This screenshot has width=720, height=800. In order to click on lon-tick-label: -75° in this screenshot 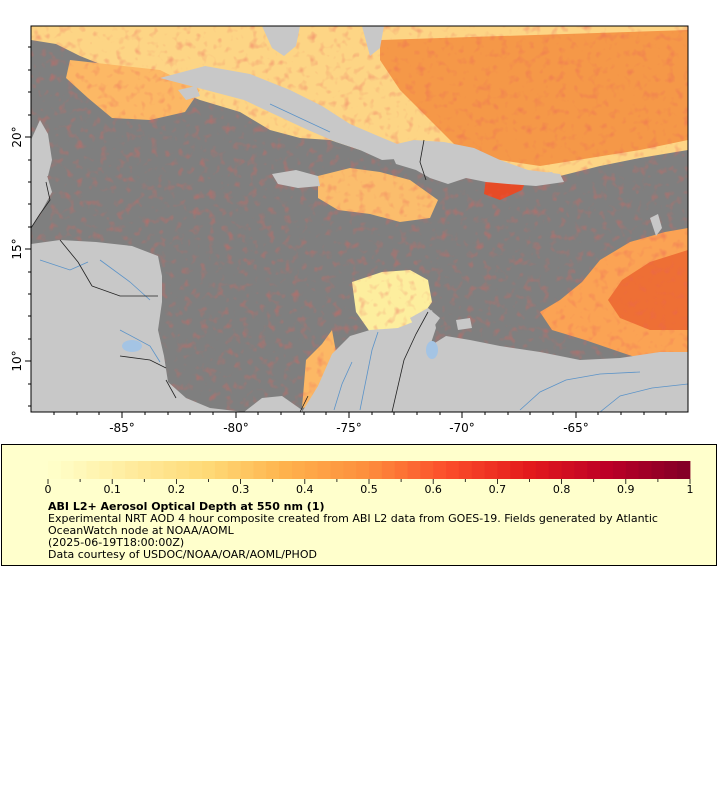, I will do `click(349, 428)`.